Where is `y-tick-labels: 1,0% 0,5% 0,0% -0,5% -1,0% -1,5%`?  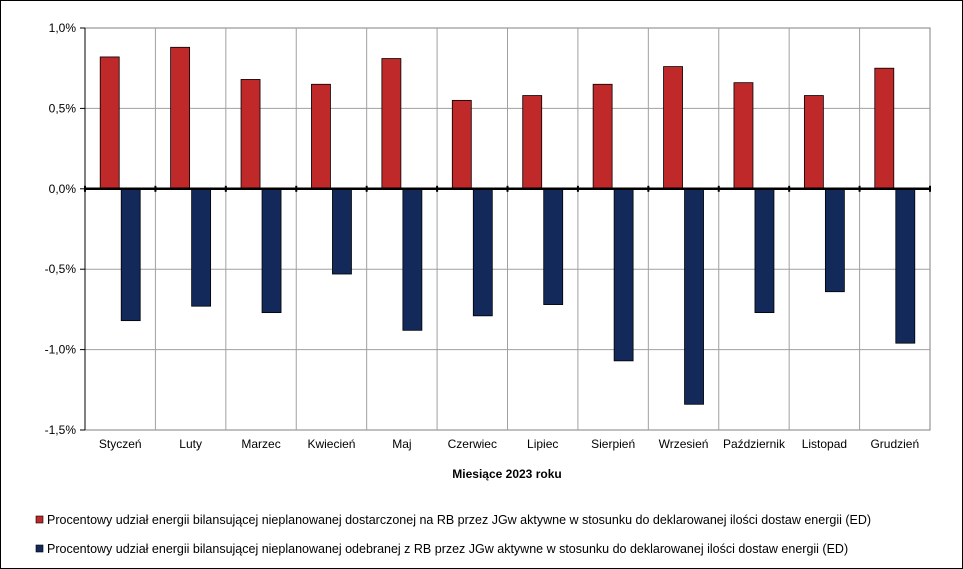
y-tick-labels: 1,0% 0,5% 0,0% -0,5% -1,0% -1,5% is located at coordinates (61, 229).